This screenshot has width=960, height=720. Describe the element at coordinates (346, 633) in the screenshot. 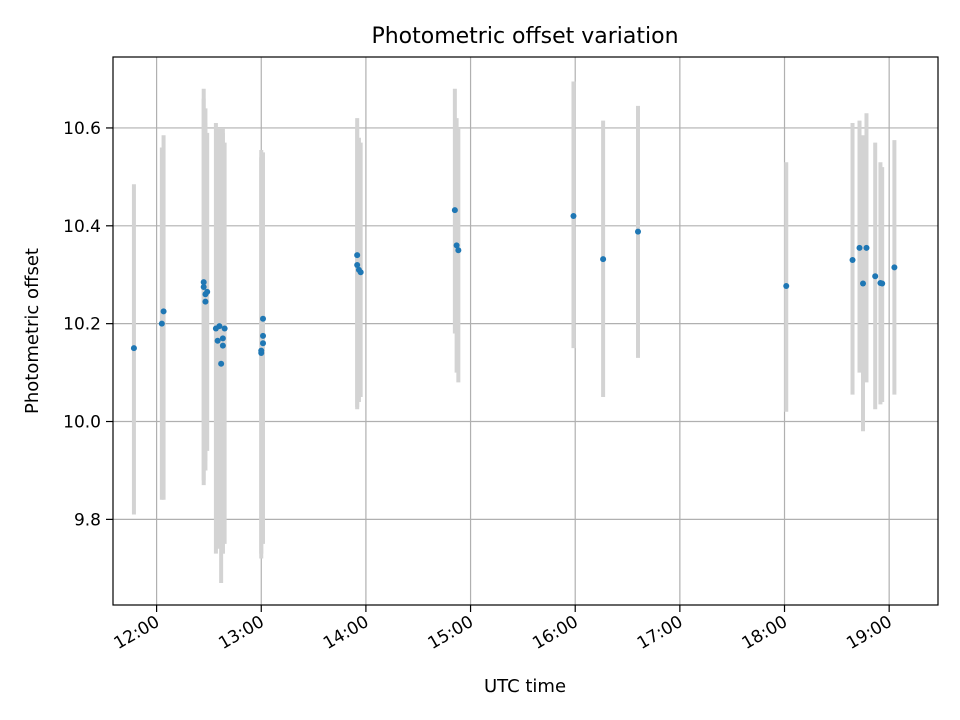

I see `x-tick-label: 14:00` at that location.